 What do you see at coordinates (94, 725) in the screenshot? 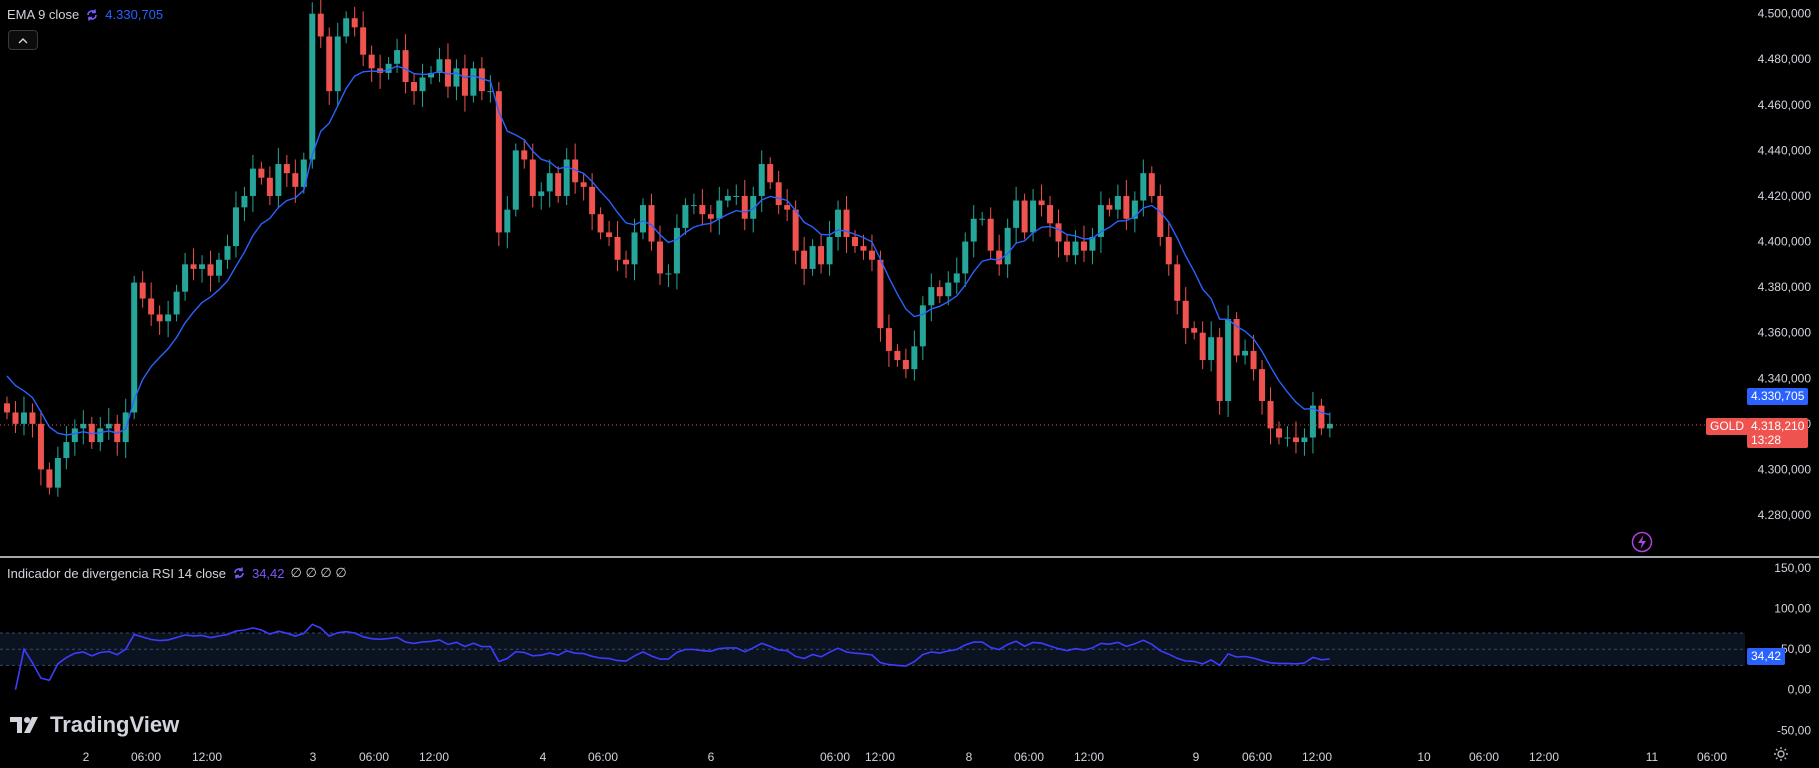
I see `tradingview-logo: TradingView` at bounding box center [94, 725].